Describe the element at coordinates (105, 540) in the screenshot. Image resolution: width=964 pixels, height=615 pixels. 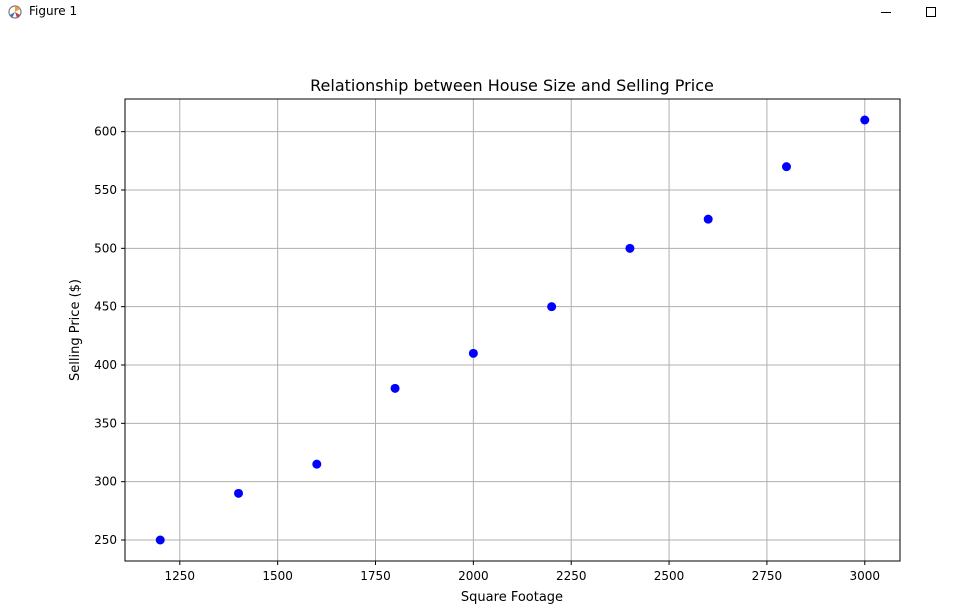
I see `y-tick-label: 250` at that location.